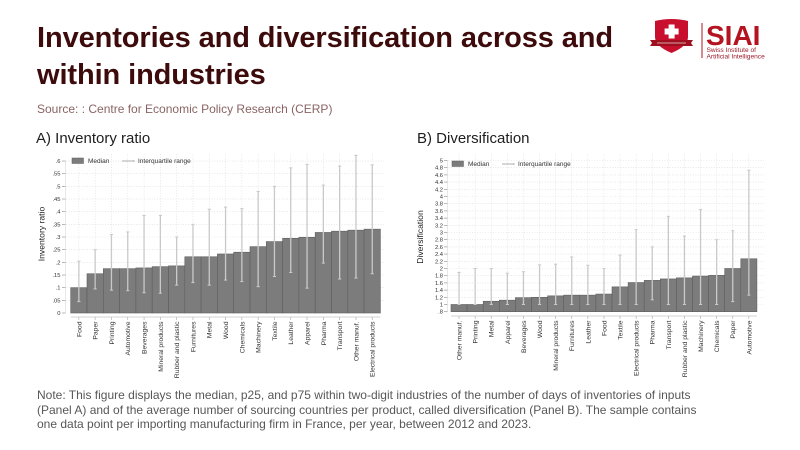  Describe the element at coordinates (420, 237) in the screenshot. I see `y-axis-title: Diversification` at that location.